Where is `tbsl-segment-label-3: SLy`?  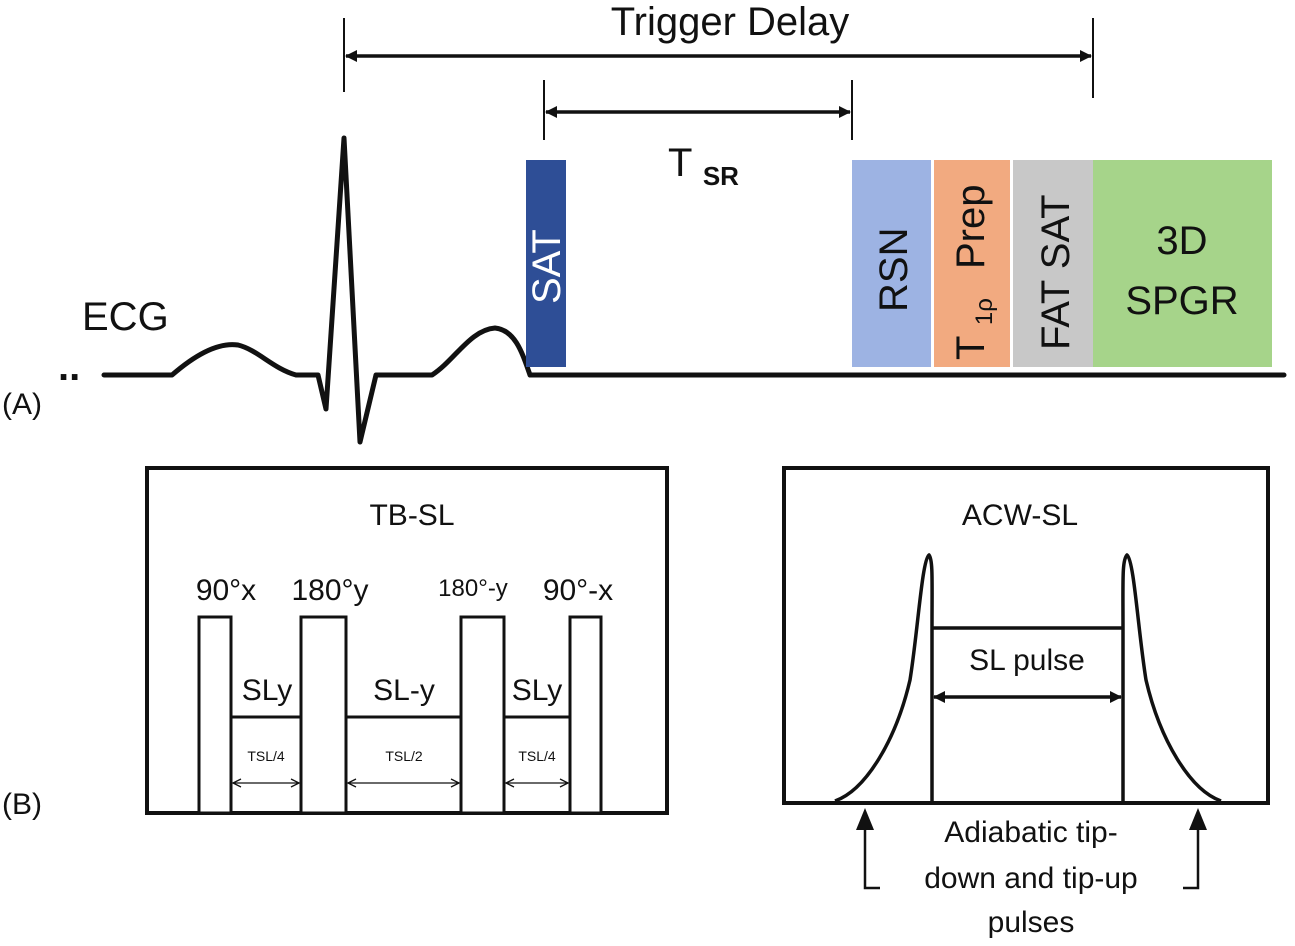 tbsl-segment-label-3: SLy is located at coordinates (537, 690).